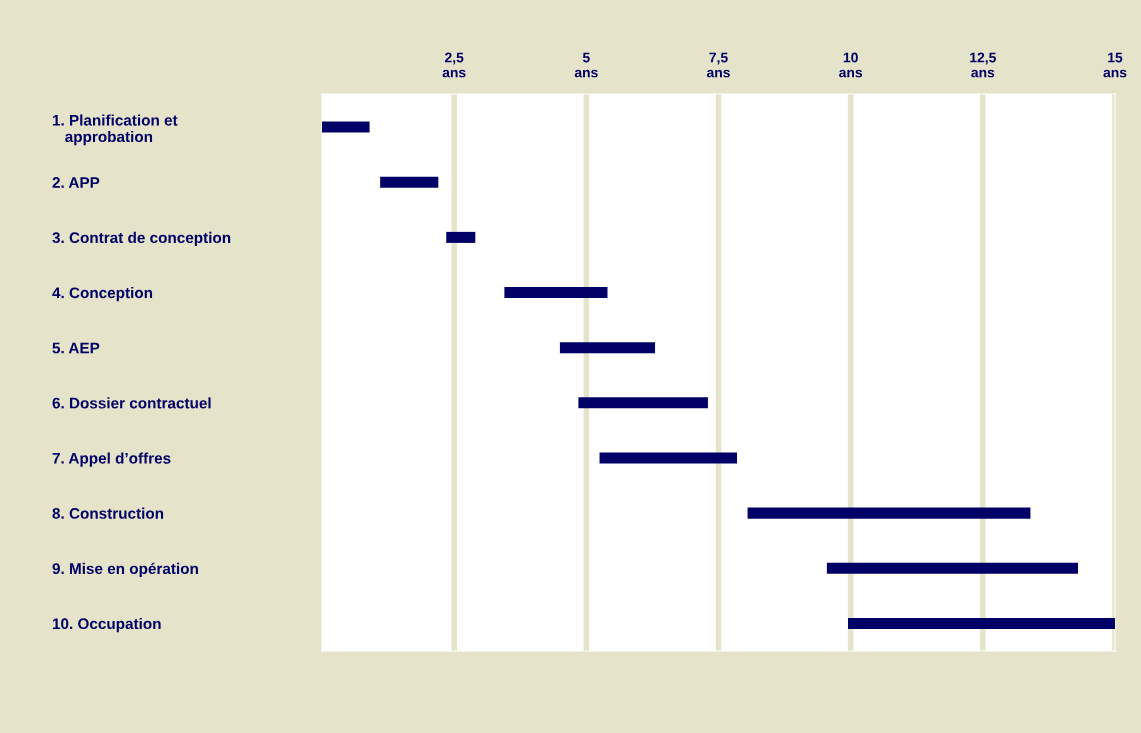 This screenshot has height=733, width=1141. What do you see at coordinates (141, 239) in the screenshot?
I see `y-tick-label: 3. Contrat de conception` at bounding box center [141, 239].